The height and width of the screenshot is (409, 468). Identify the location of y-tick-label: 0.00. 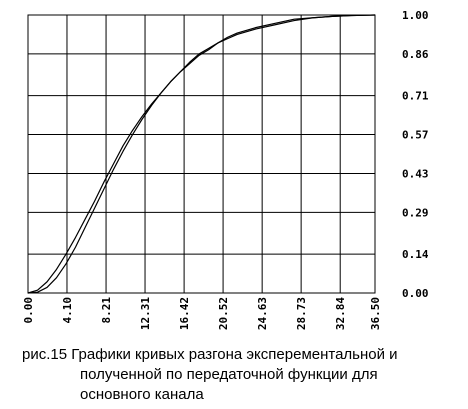
(415, 293).